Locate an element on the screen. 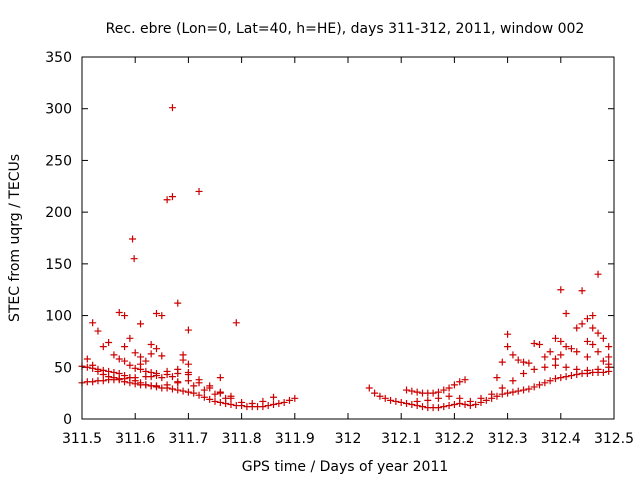 The width and height of the screenshot is (640, 480). y-tick-label: 300 is located at coordinates (58, 110).